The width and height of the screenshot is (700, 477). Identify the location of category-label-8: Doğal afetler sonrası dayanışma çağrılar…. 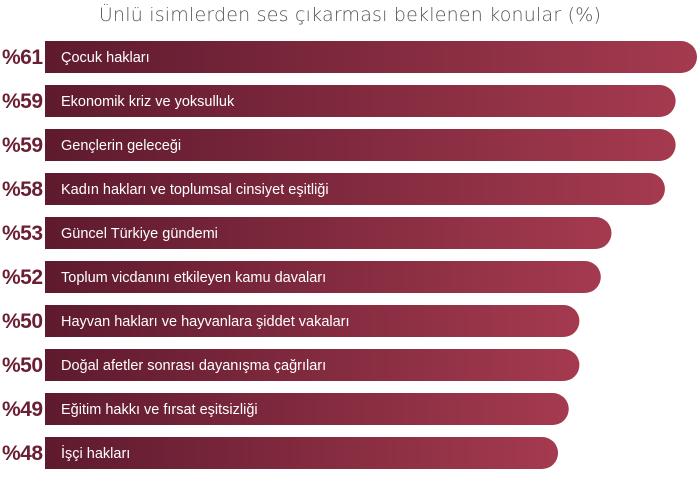
(193, 366).